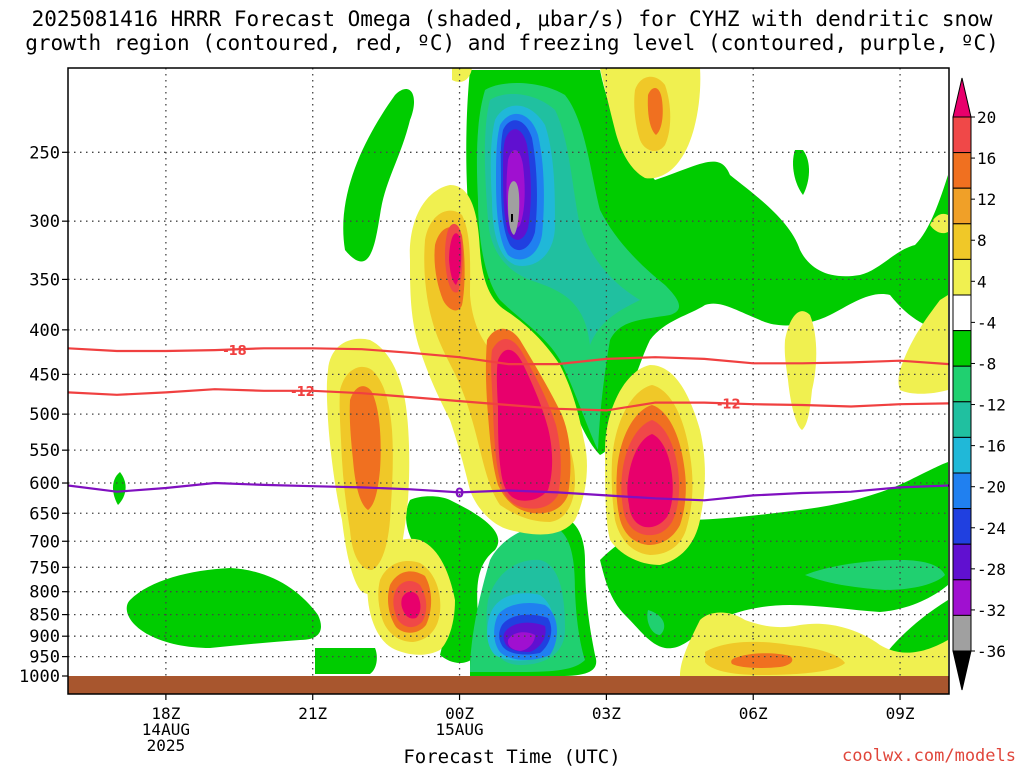  Describe the element at coordinates (235, 351) in the screenshot. I see `contour-label--18-0: -18` at that location.